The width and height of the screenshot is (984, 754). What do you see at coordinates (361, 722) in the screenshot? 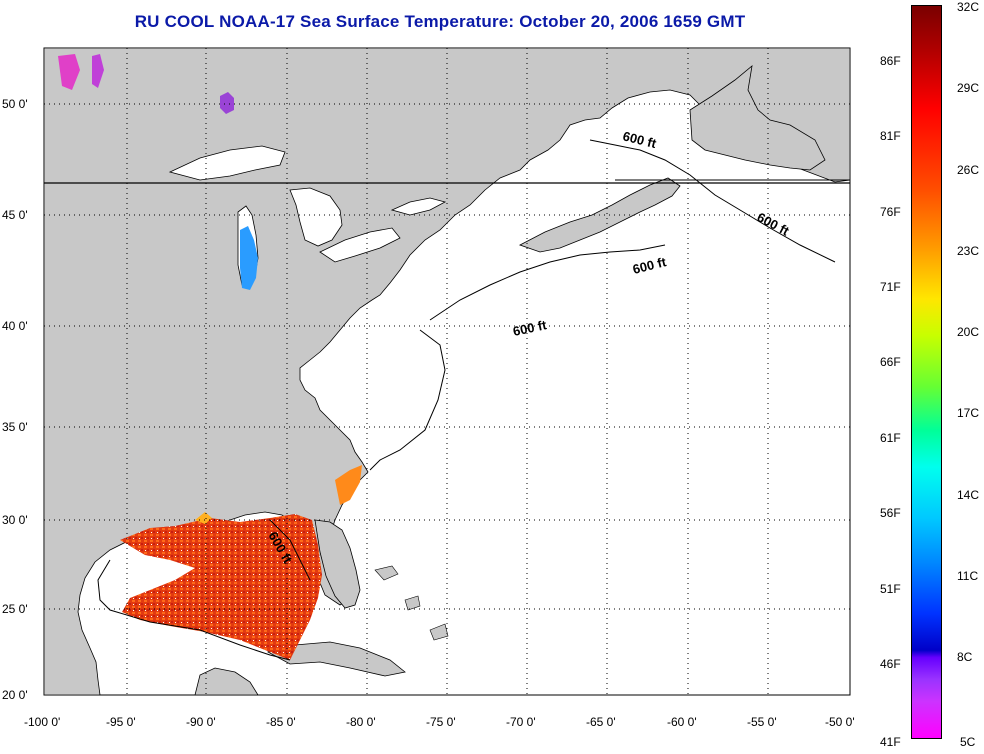
I see `lon-tick: -80 0'` at bounding box center [361, 722].